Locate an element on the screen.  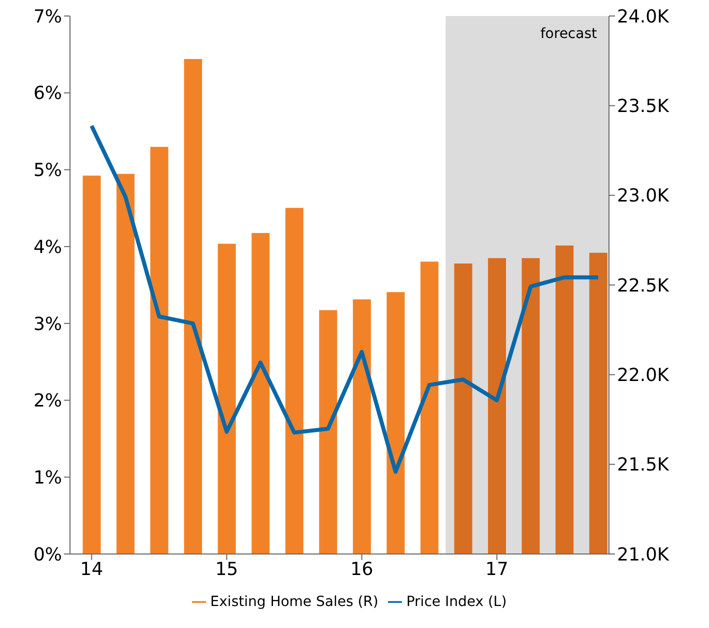
band-label: forecast is located at coordinates (569, 34).